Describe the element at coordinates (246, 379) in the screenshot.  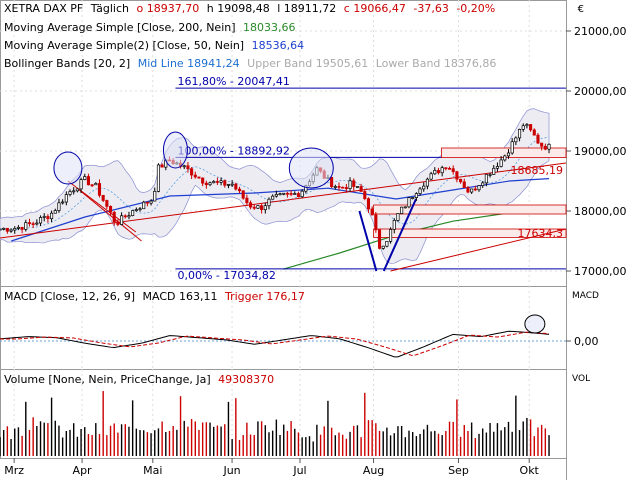
I see `volume-value: 49308370` at that location.